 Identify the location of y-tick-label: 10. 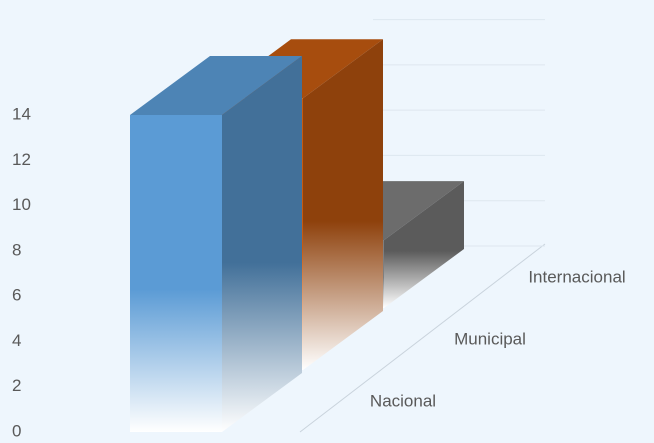
(21, 204).